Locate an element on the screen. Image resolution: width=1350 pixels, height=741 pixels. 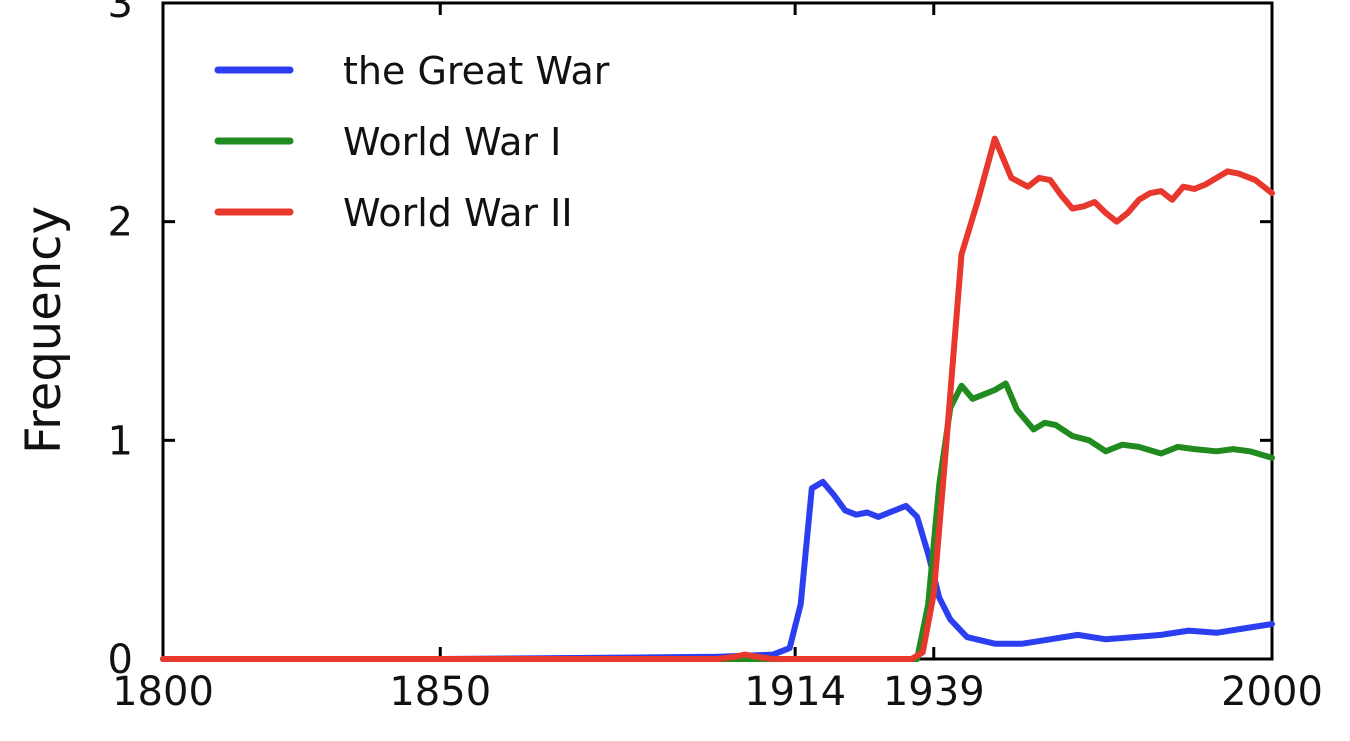
legend: the Great War World War I World War II is located at coordinates (412, 142).